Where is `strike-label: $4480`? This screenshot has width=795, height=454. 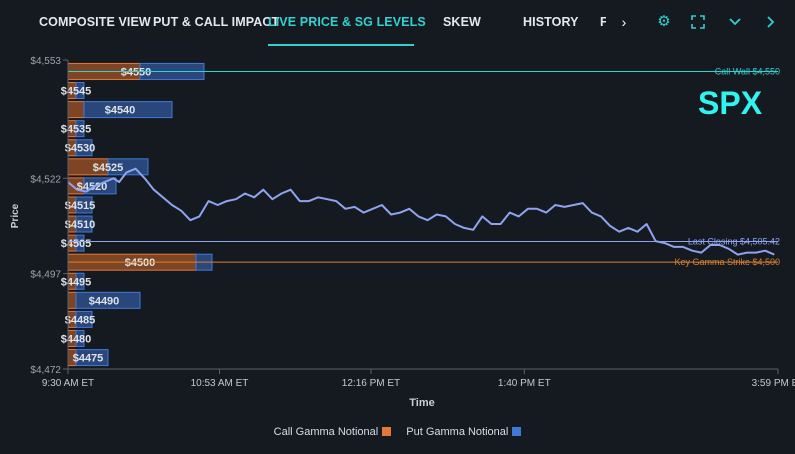 strike-label: $4480 is located at coordinates (76, 339).